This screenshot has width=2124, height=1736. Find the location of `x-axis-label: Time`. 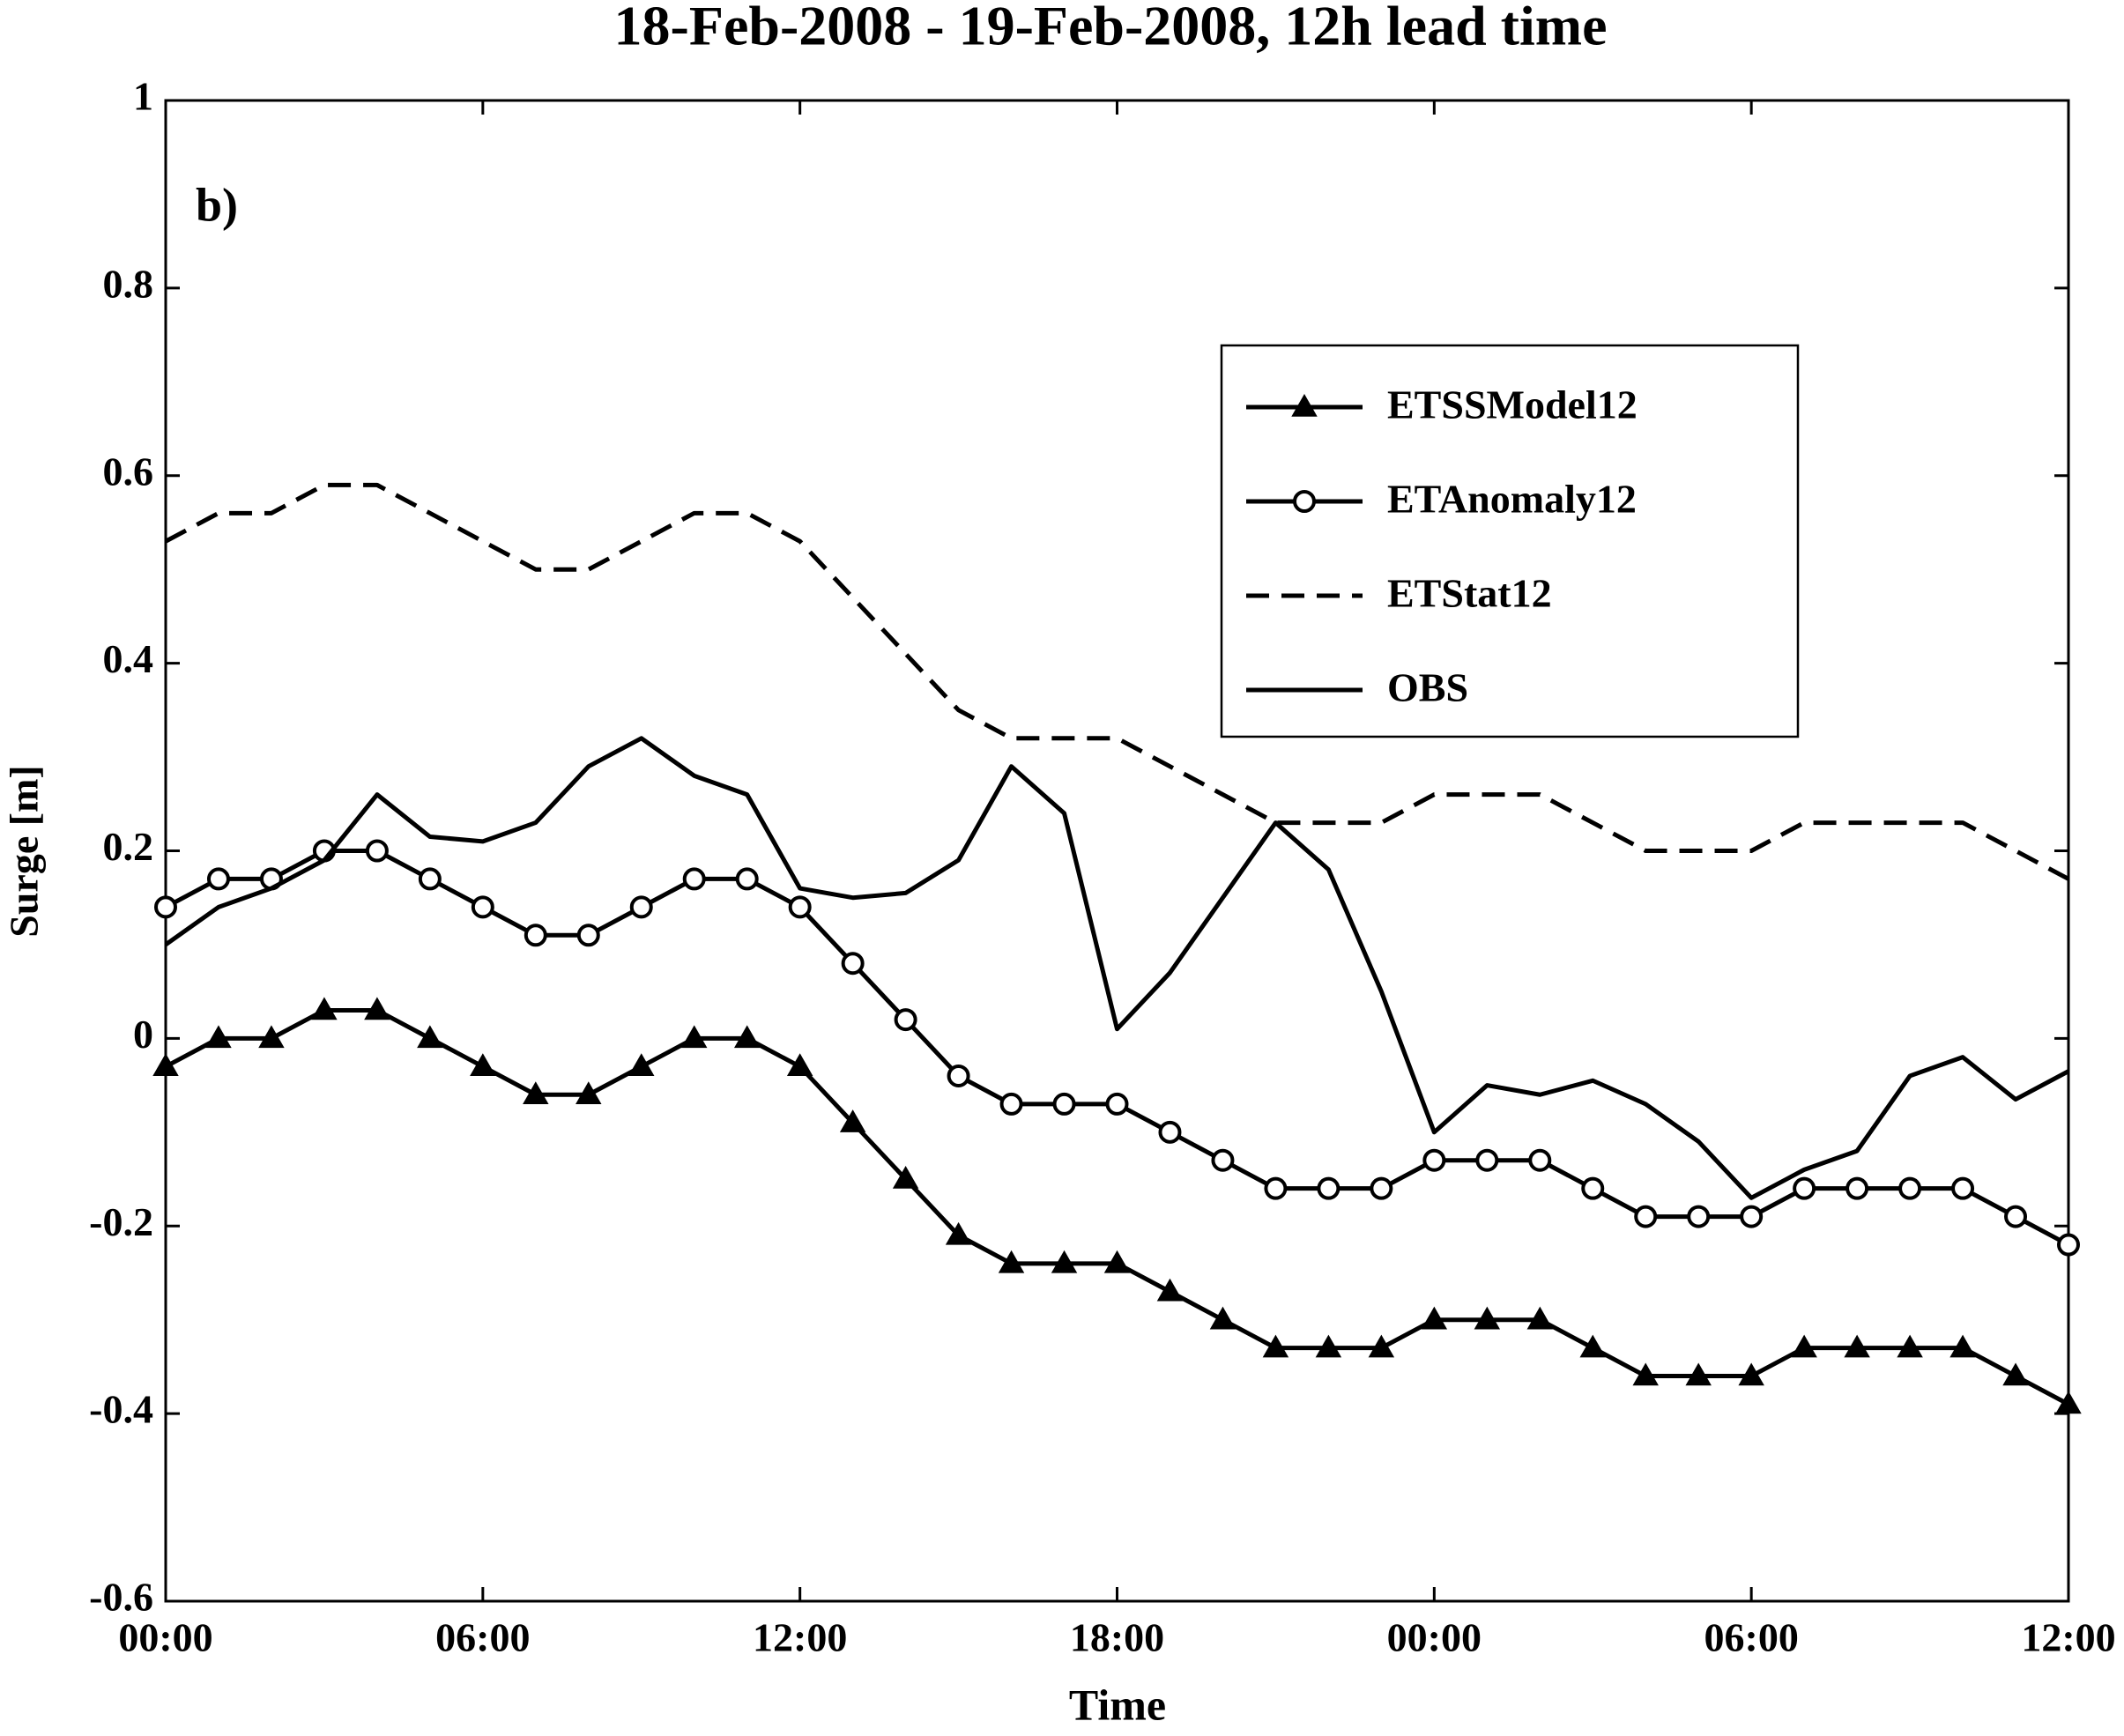

x-axis-label: Time is located at coordinates (1117, 1704).